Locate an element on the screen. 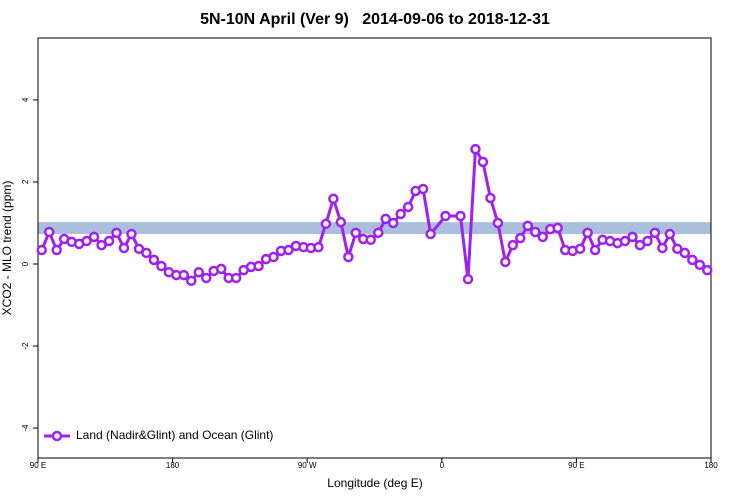  y-axis-label: XCO2 - MLO trend (ppm) is located at coordinates (7, 248).